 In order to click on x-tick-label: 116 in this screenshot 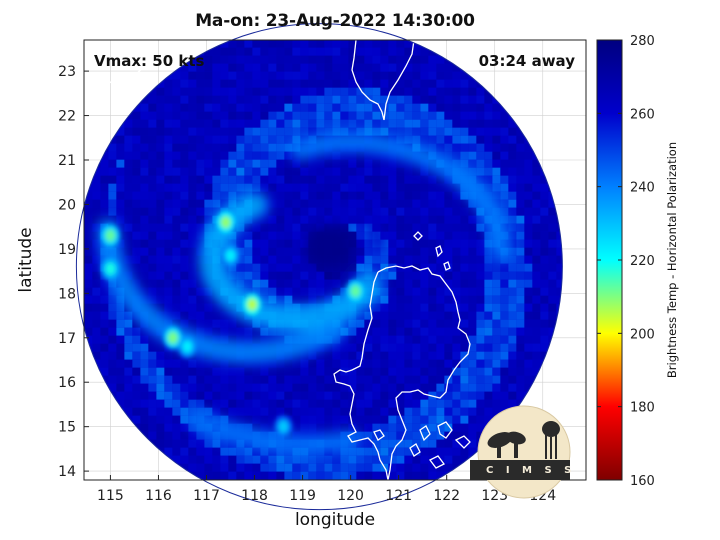, I will do `click(158, 496)`.